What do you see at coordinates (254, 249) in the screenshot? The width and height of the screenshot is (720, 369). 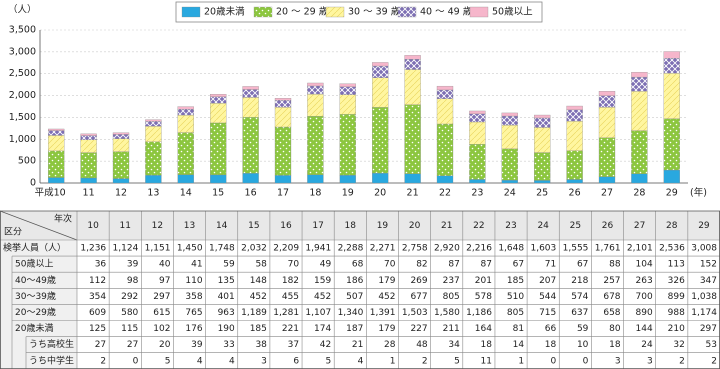 I see `cell: 2,032` at bounding box center [254, 249].